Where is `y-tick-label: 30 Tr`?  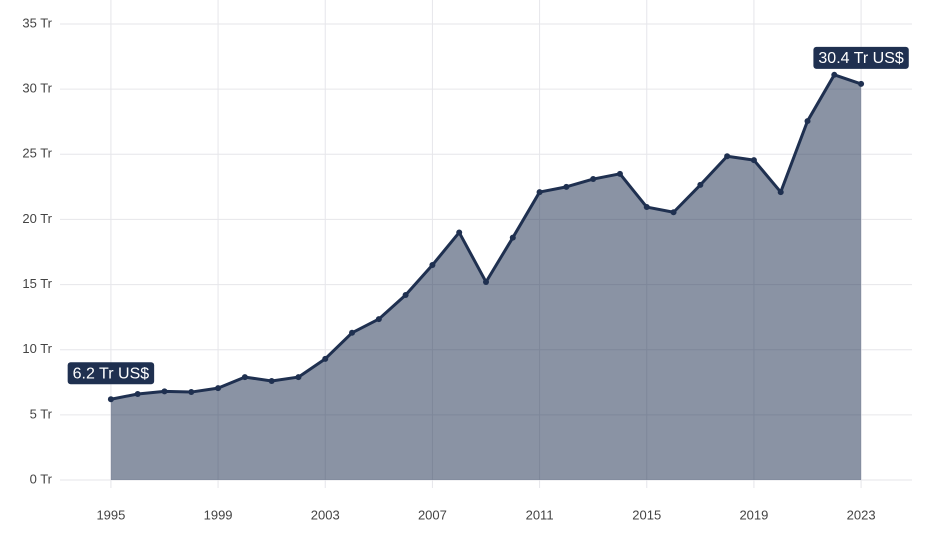 y-tick-label: 30 Tr is located at coordinates (37, 88).